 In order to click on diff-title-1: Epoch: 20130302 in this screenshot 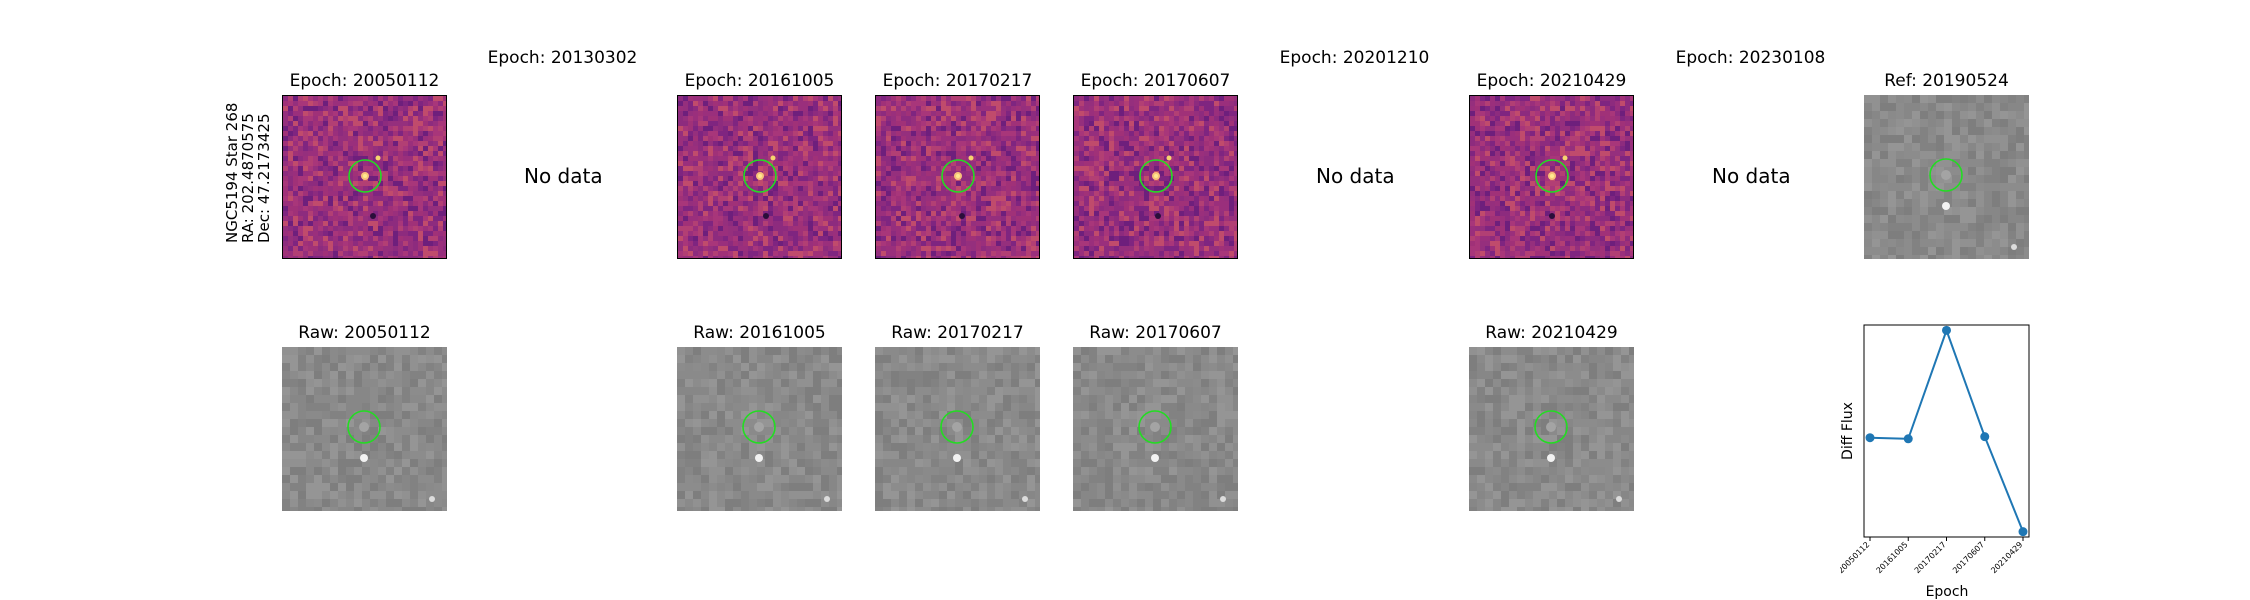, I will do `click(562, 58)`.